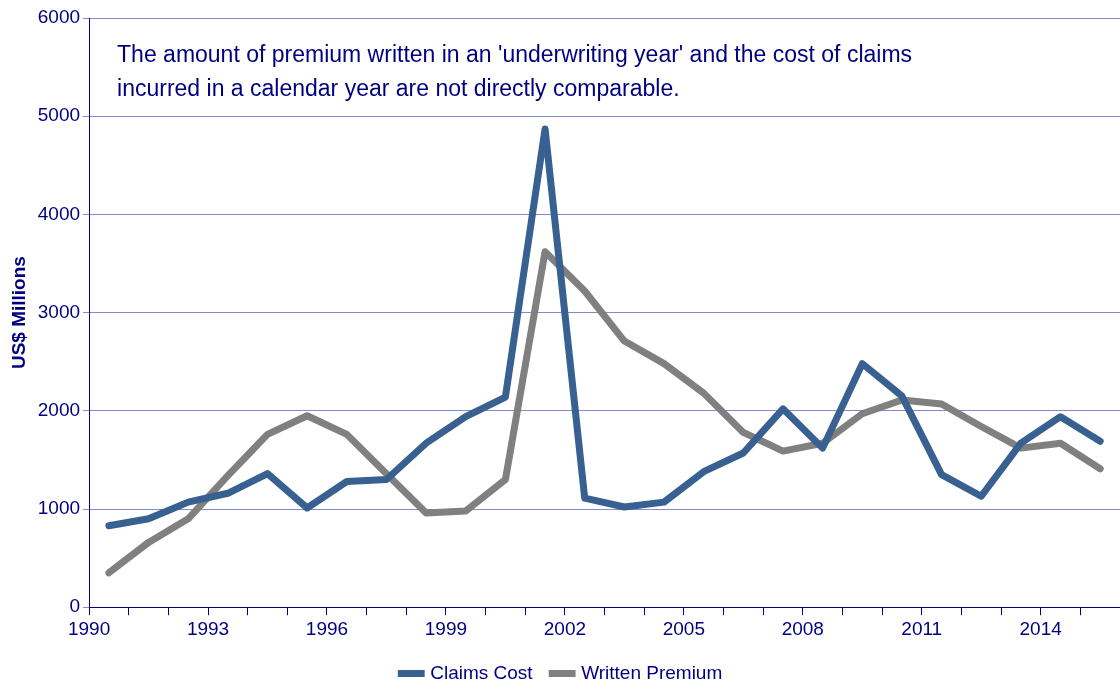 This screenshot has width=1120, height=693. Describe the element at coordinates (652, 672) in the screenshot. I see `legend-label: Written Premium` at that location.